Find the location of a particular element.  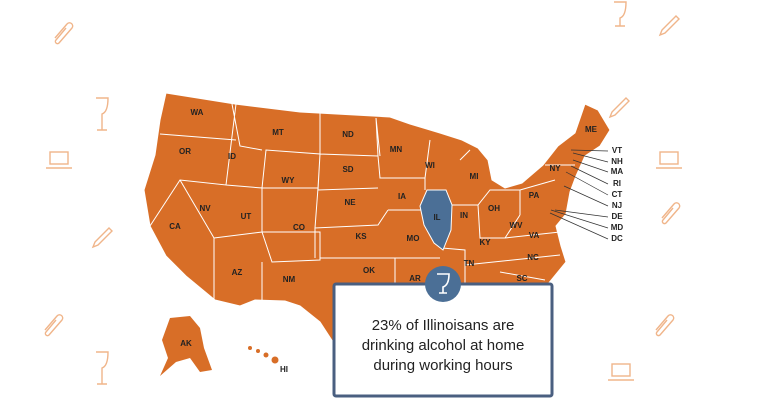

state-label: TN is located at coordinates (469, 263).